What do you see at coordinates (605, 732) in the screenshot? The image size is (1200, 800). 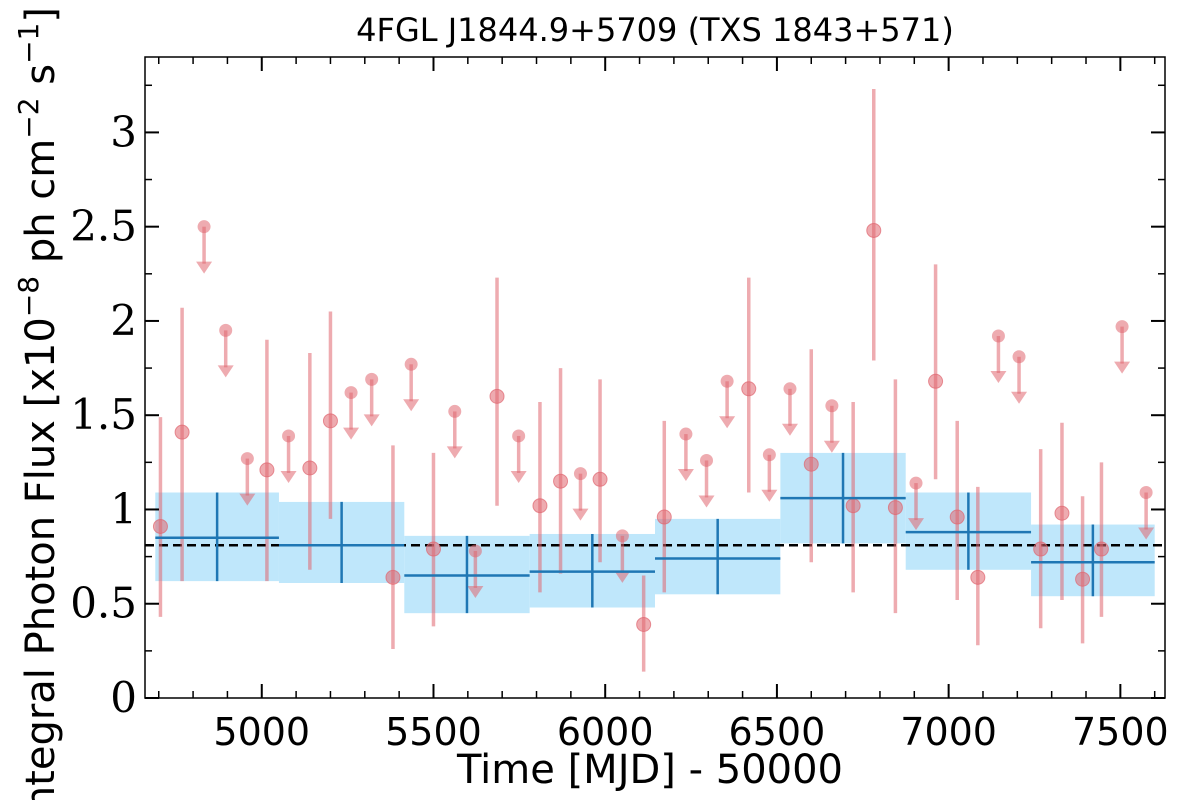 I see `x-tick-label: 6000` at bounding box center [605, 732].